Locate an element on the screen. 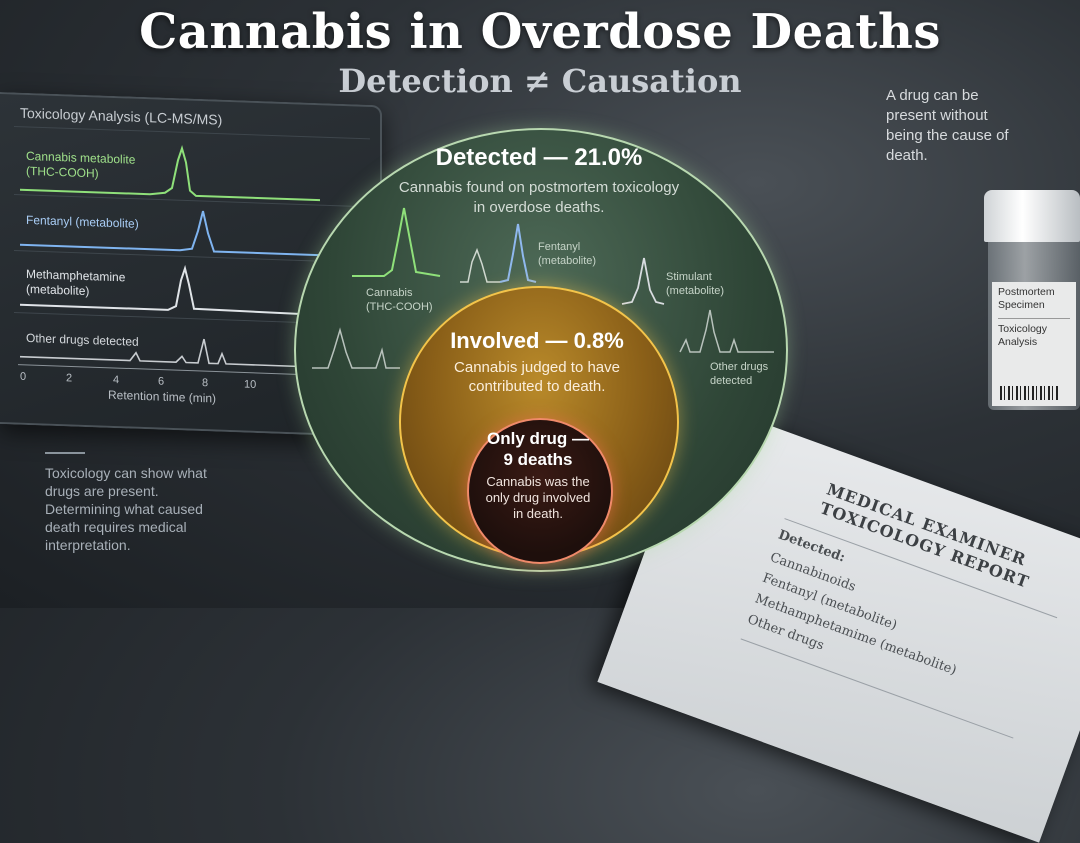 Image resolution: width=1080 pixels, height=843 pixels. note-left-divider is located at coordinates (65, 453).